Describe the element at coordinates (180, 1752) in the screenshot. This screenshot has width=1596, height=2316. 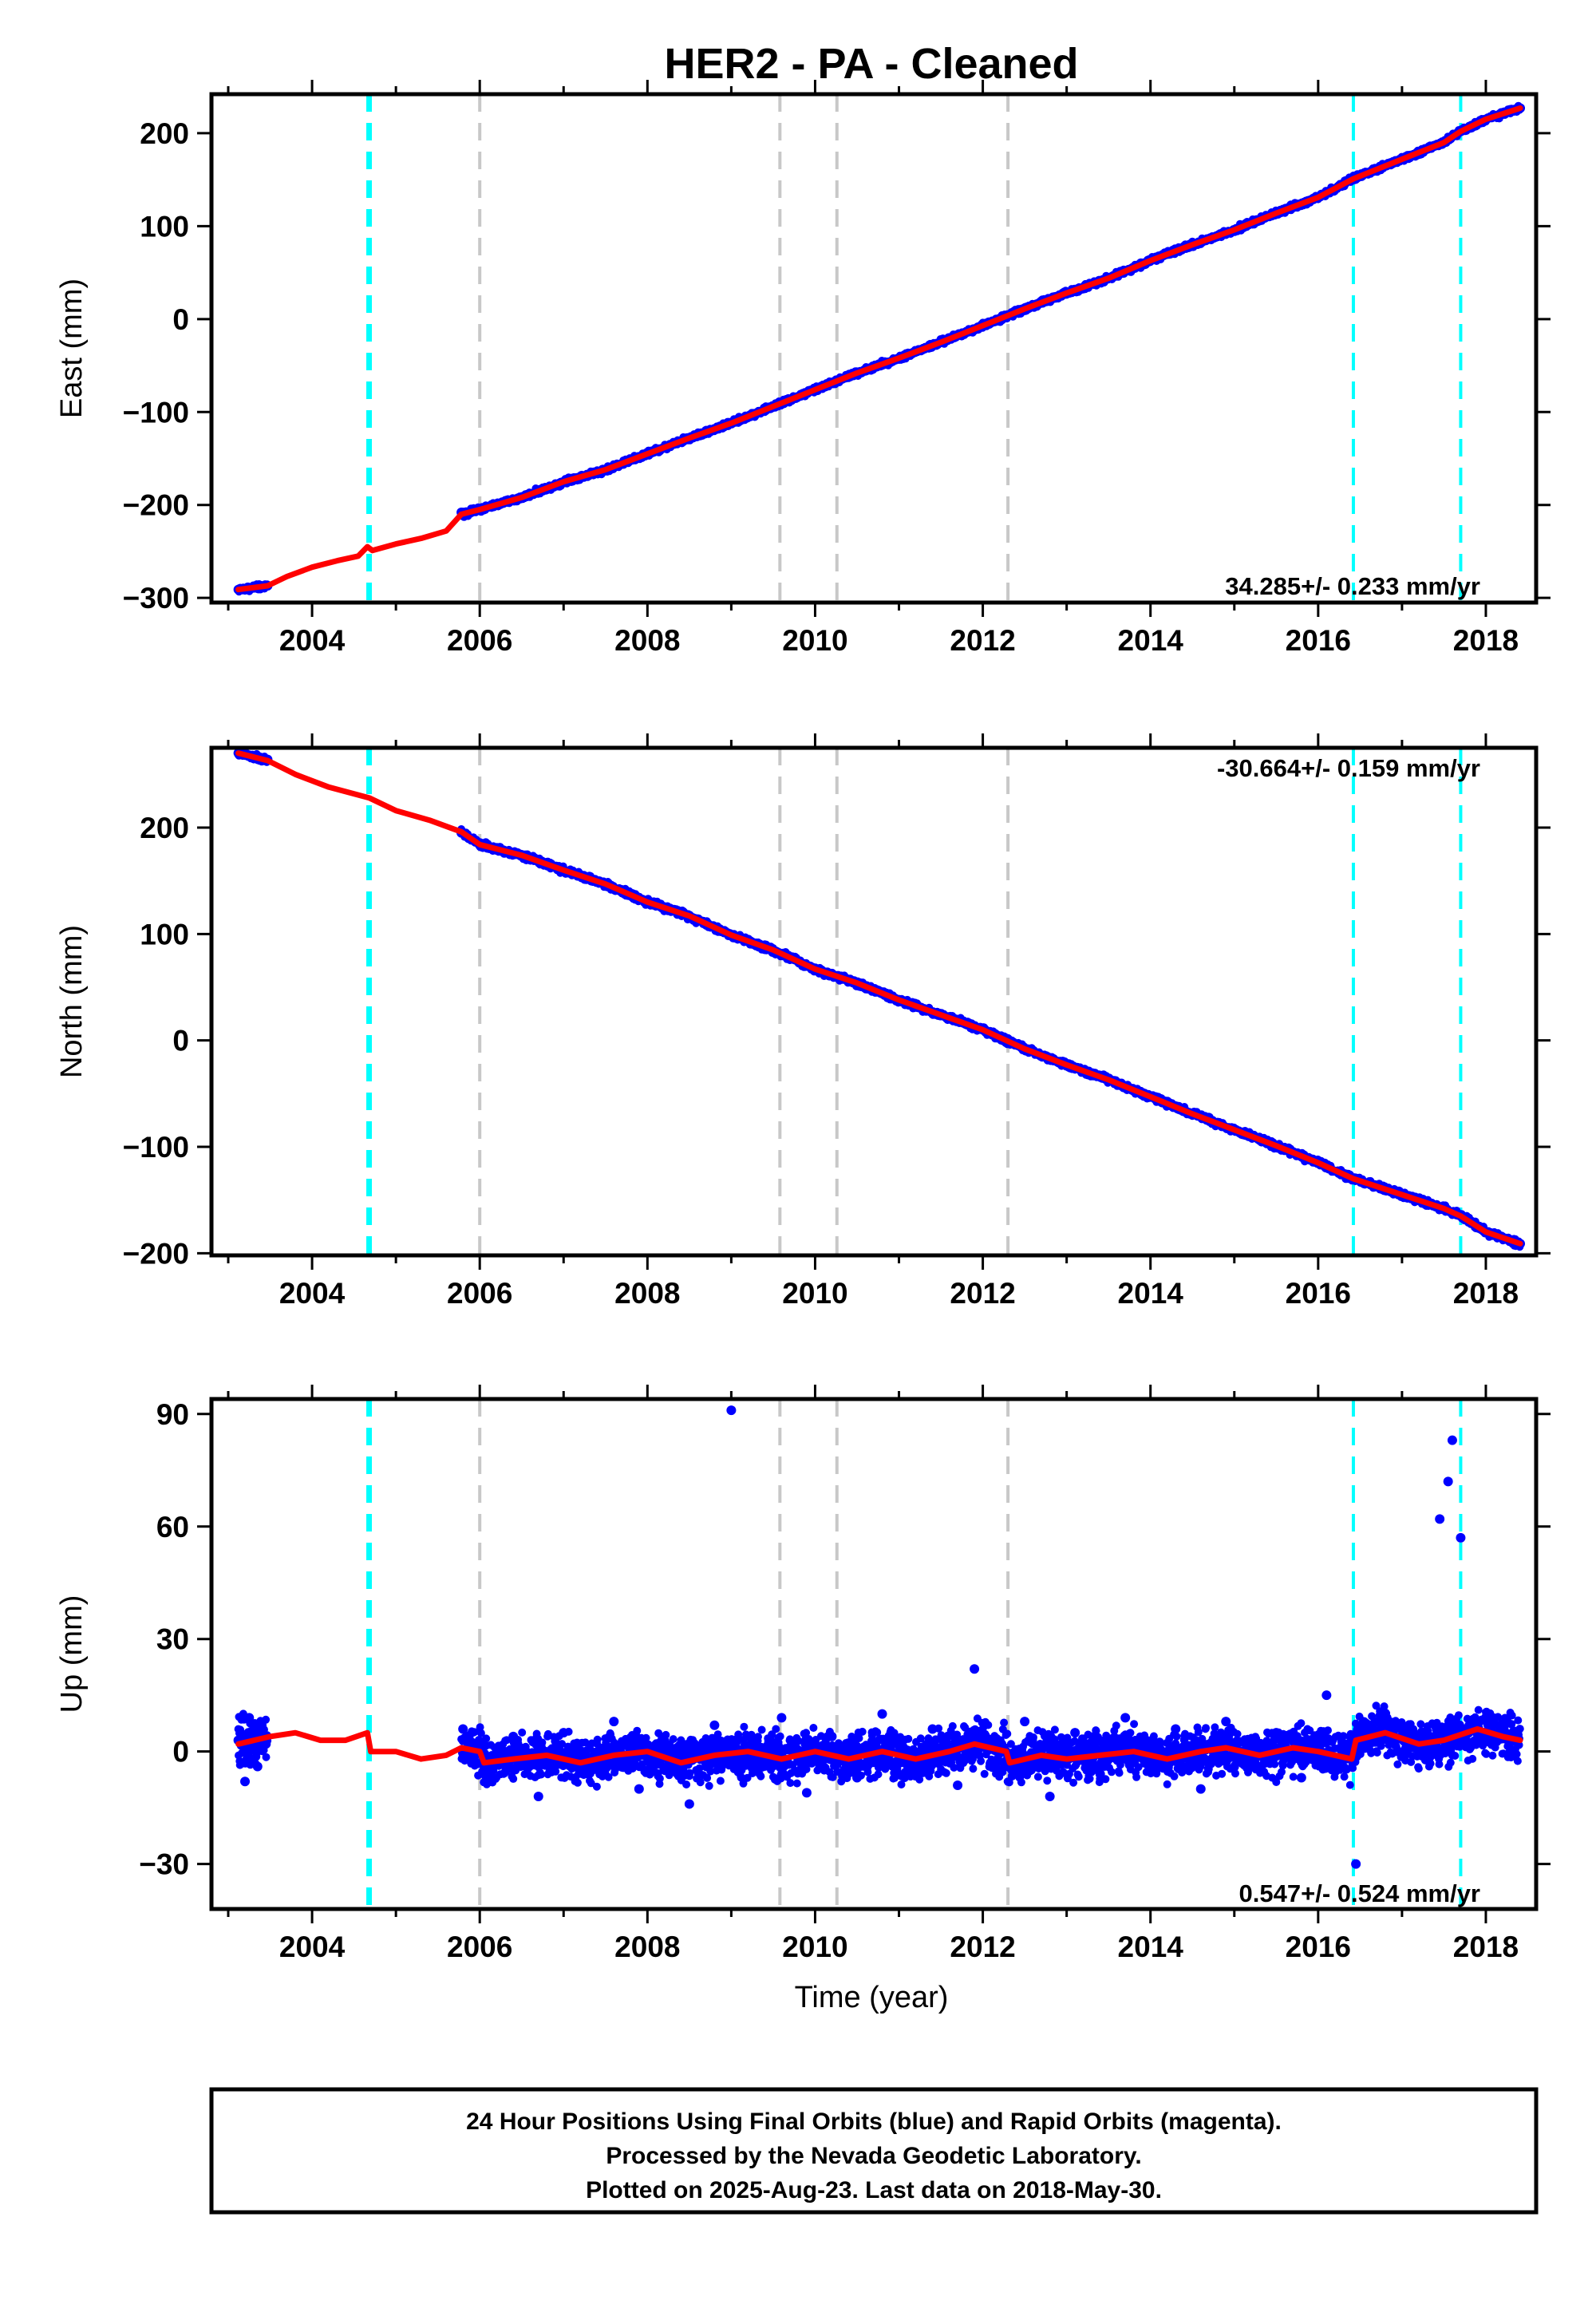
I see `up-y-tick-label-3: 0` at that location.